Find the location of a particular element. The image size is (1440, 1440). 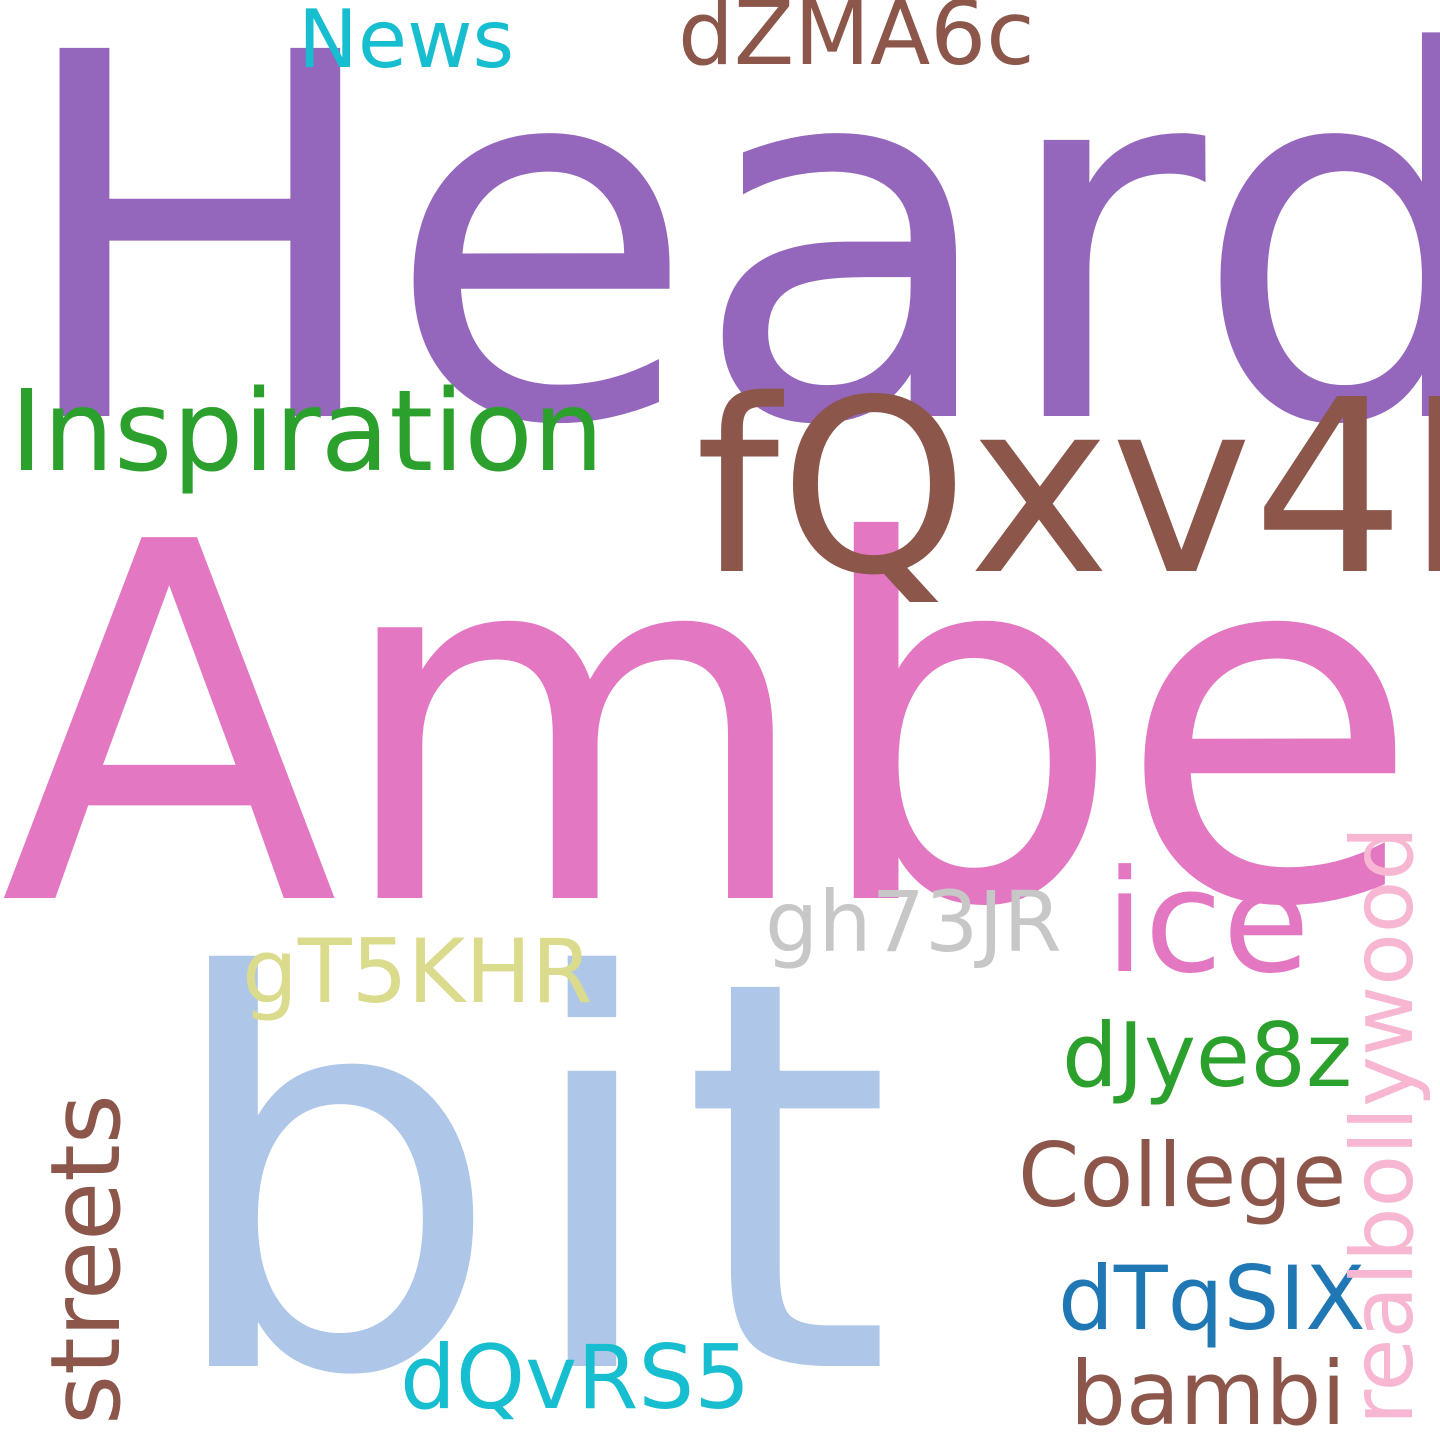

word-college: College is located at coordinates (1182, 1175).